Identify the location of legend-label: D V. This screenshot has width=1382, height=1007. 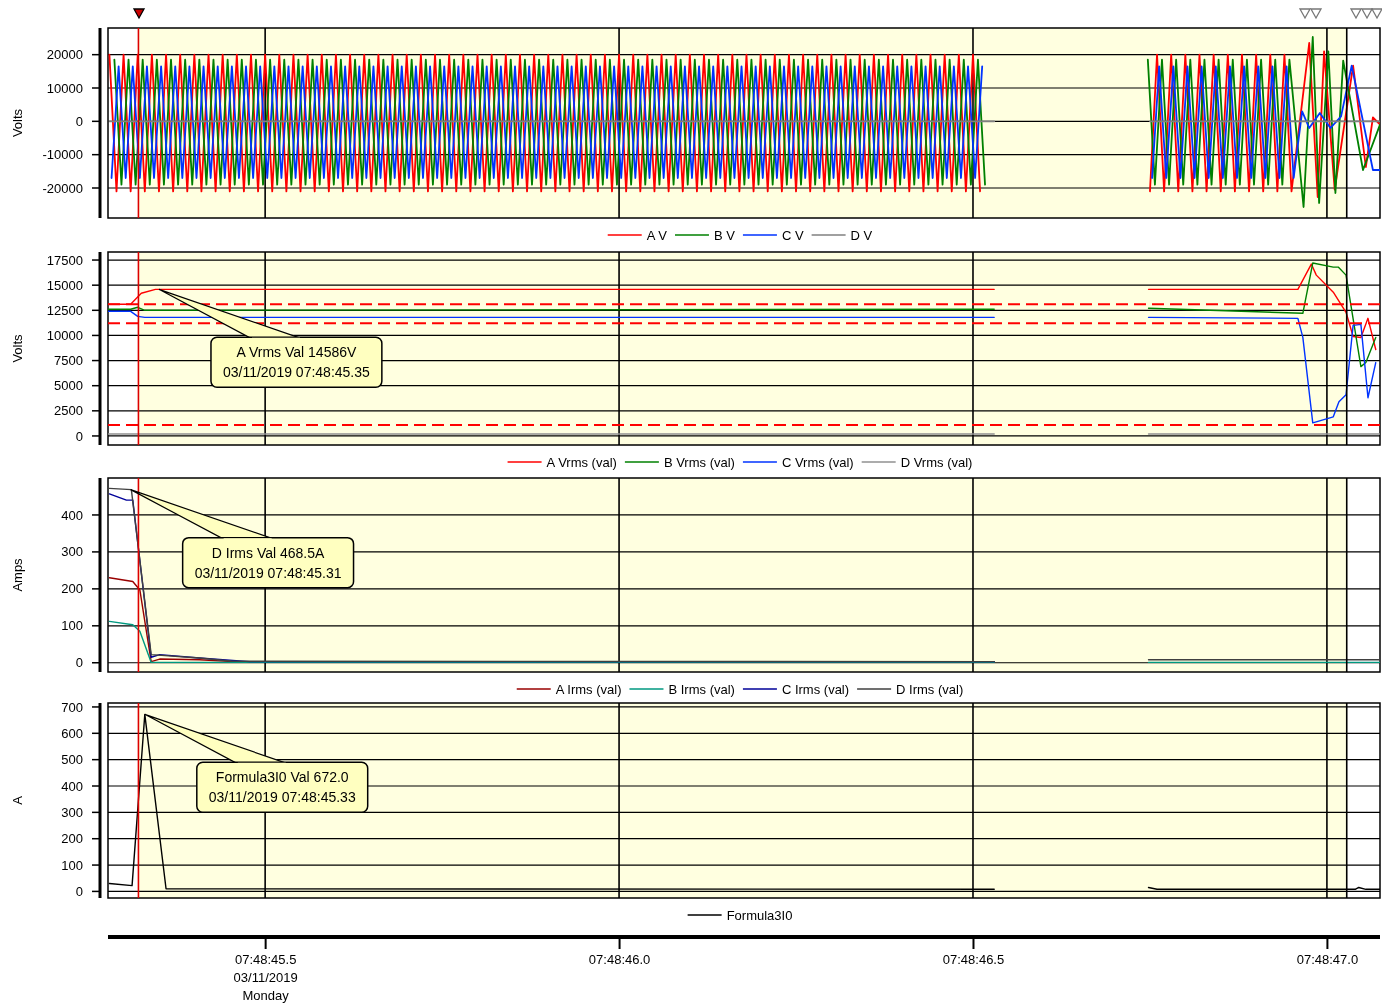
(861, 235).